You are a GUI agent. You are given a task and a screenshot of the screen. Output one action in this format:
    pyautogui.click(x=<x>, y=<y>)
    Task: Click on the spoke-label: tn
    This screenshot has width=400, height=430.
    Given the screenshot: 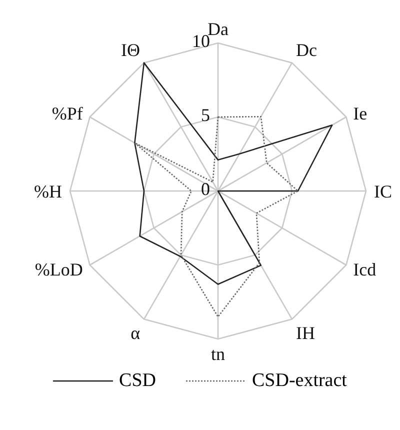 What is the action you would take?
    pyautogui.click(x=218, y=354)
    